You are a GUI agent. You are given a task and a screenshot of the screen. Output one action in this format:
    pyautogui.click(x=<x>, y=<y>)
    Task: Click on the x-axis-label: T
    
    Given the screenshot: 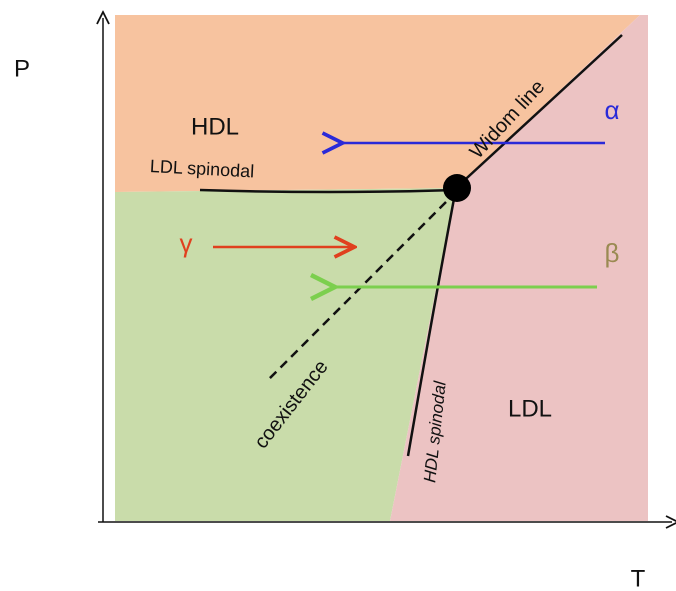 What is the action you would take?
    pyautogui.click(x=638, y=578)
    